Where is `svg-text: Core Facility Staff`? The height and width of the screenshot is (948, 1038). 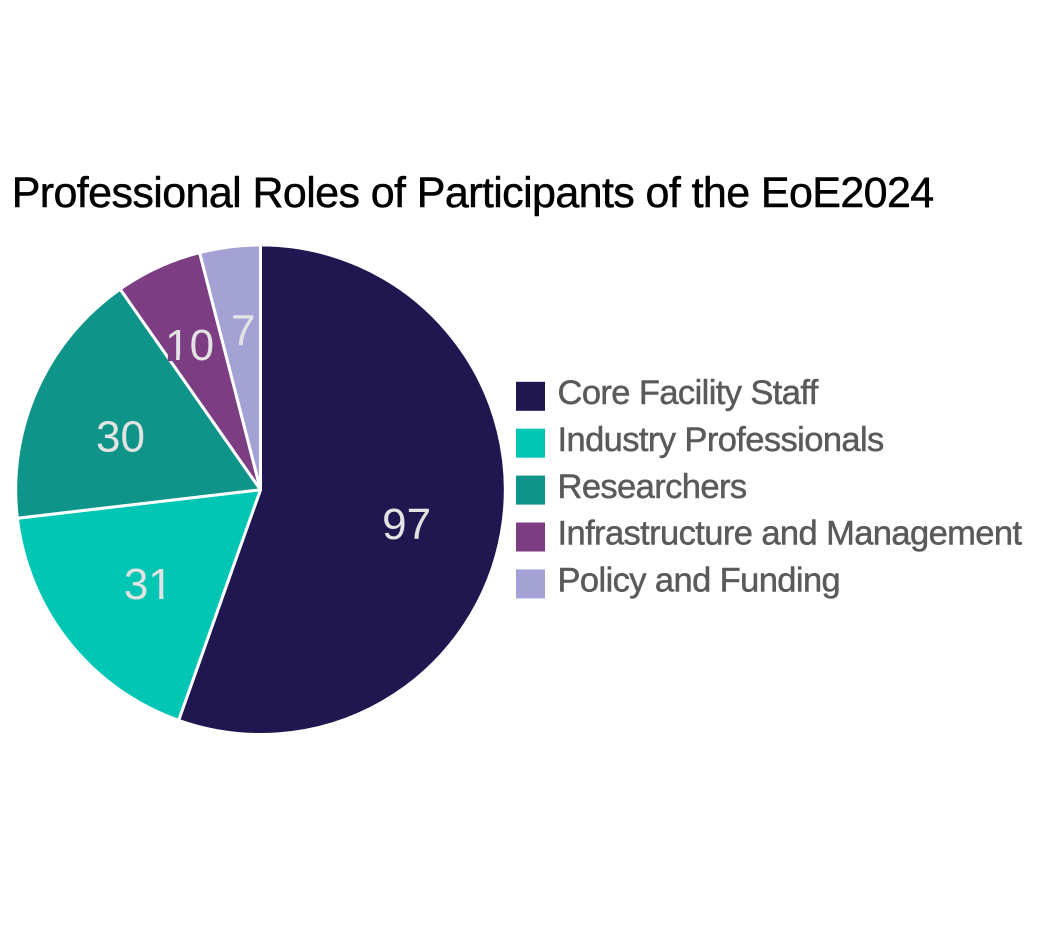
svg-text: Core Facility Staff is located at coordinates (688, 393).